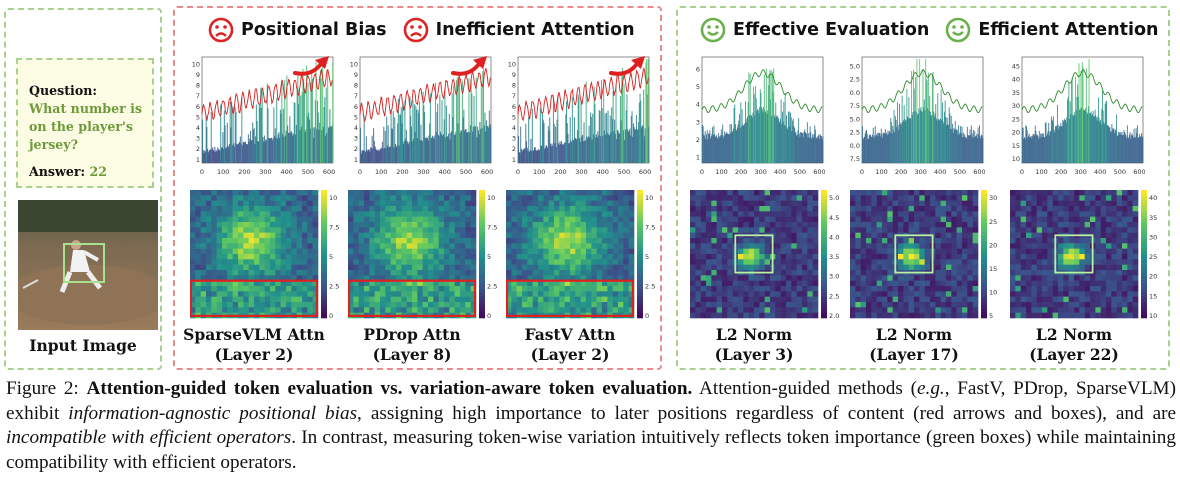 Image resolution: width=1180 pixels, height=495 pixels. What do you see at coordinates (834, 257) in the screenshot?
I see `colorbar-tick-label: 3.5` at bounding box center [834, 257].